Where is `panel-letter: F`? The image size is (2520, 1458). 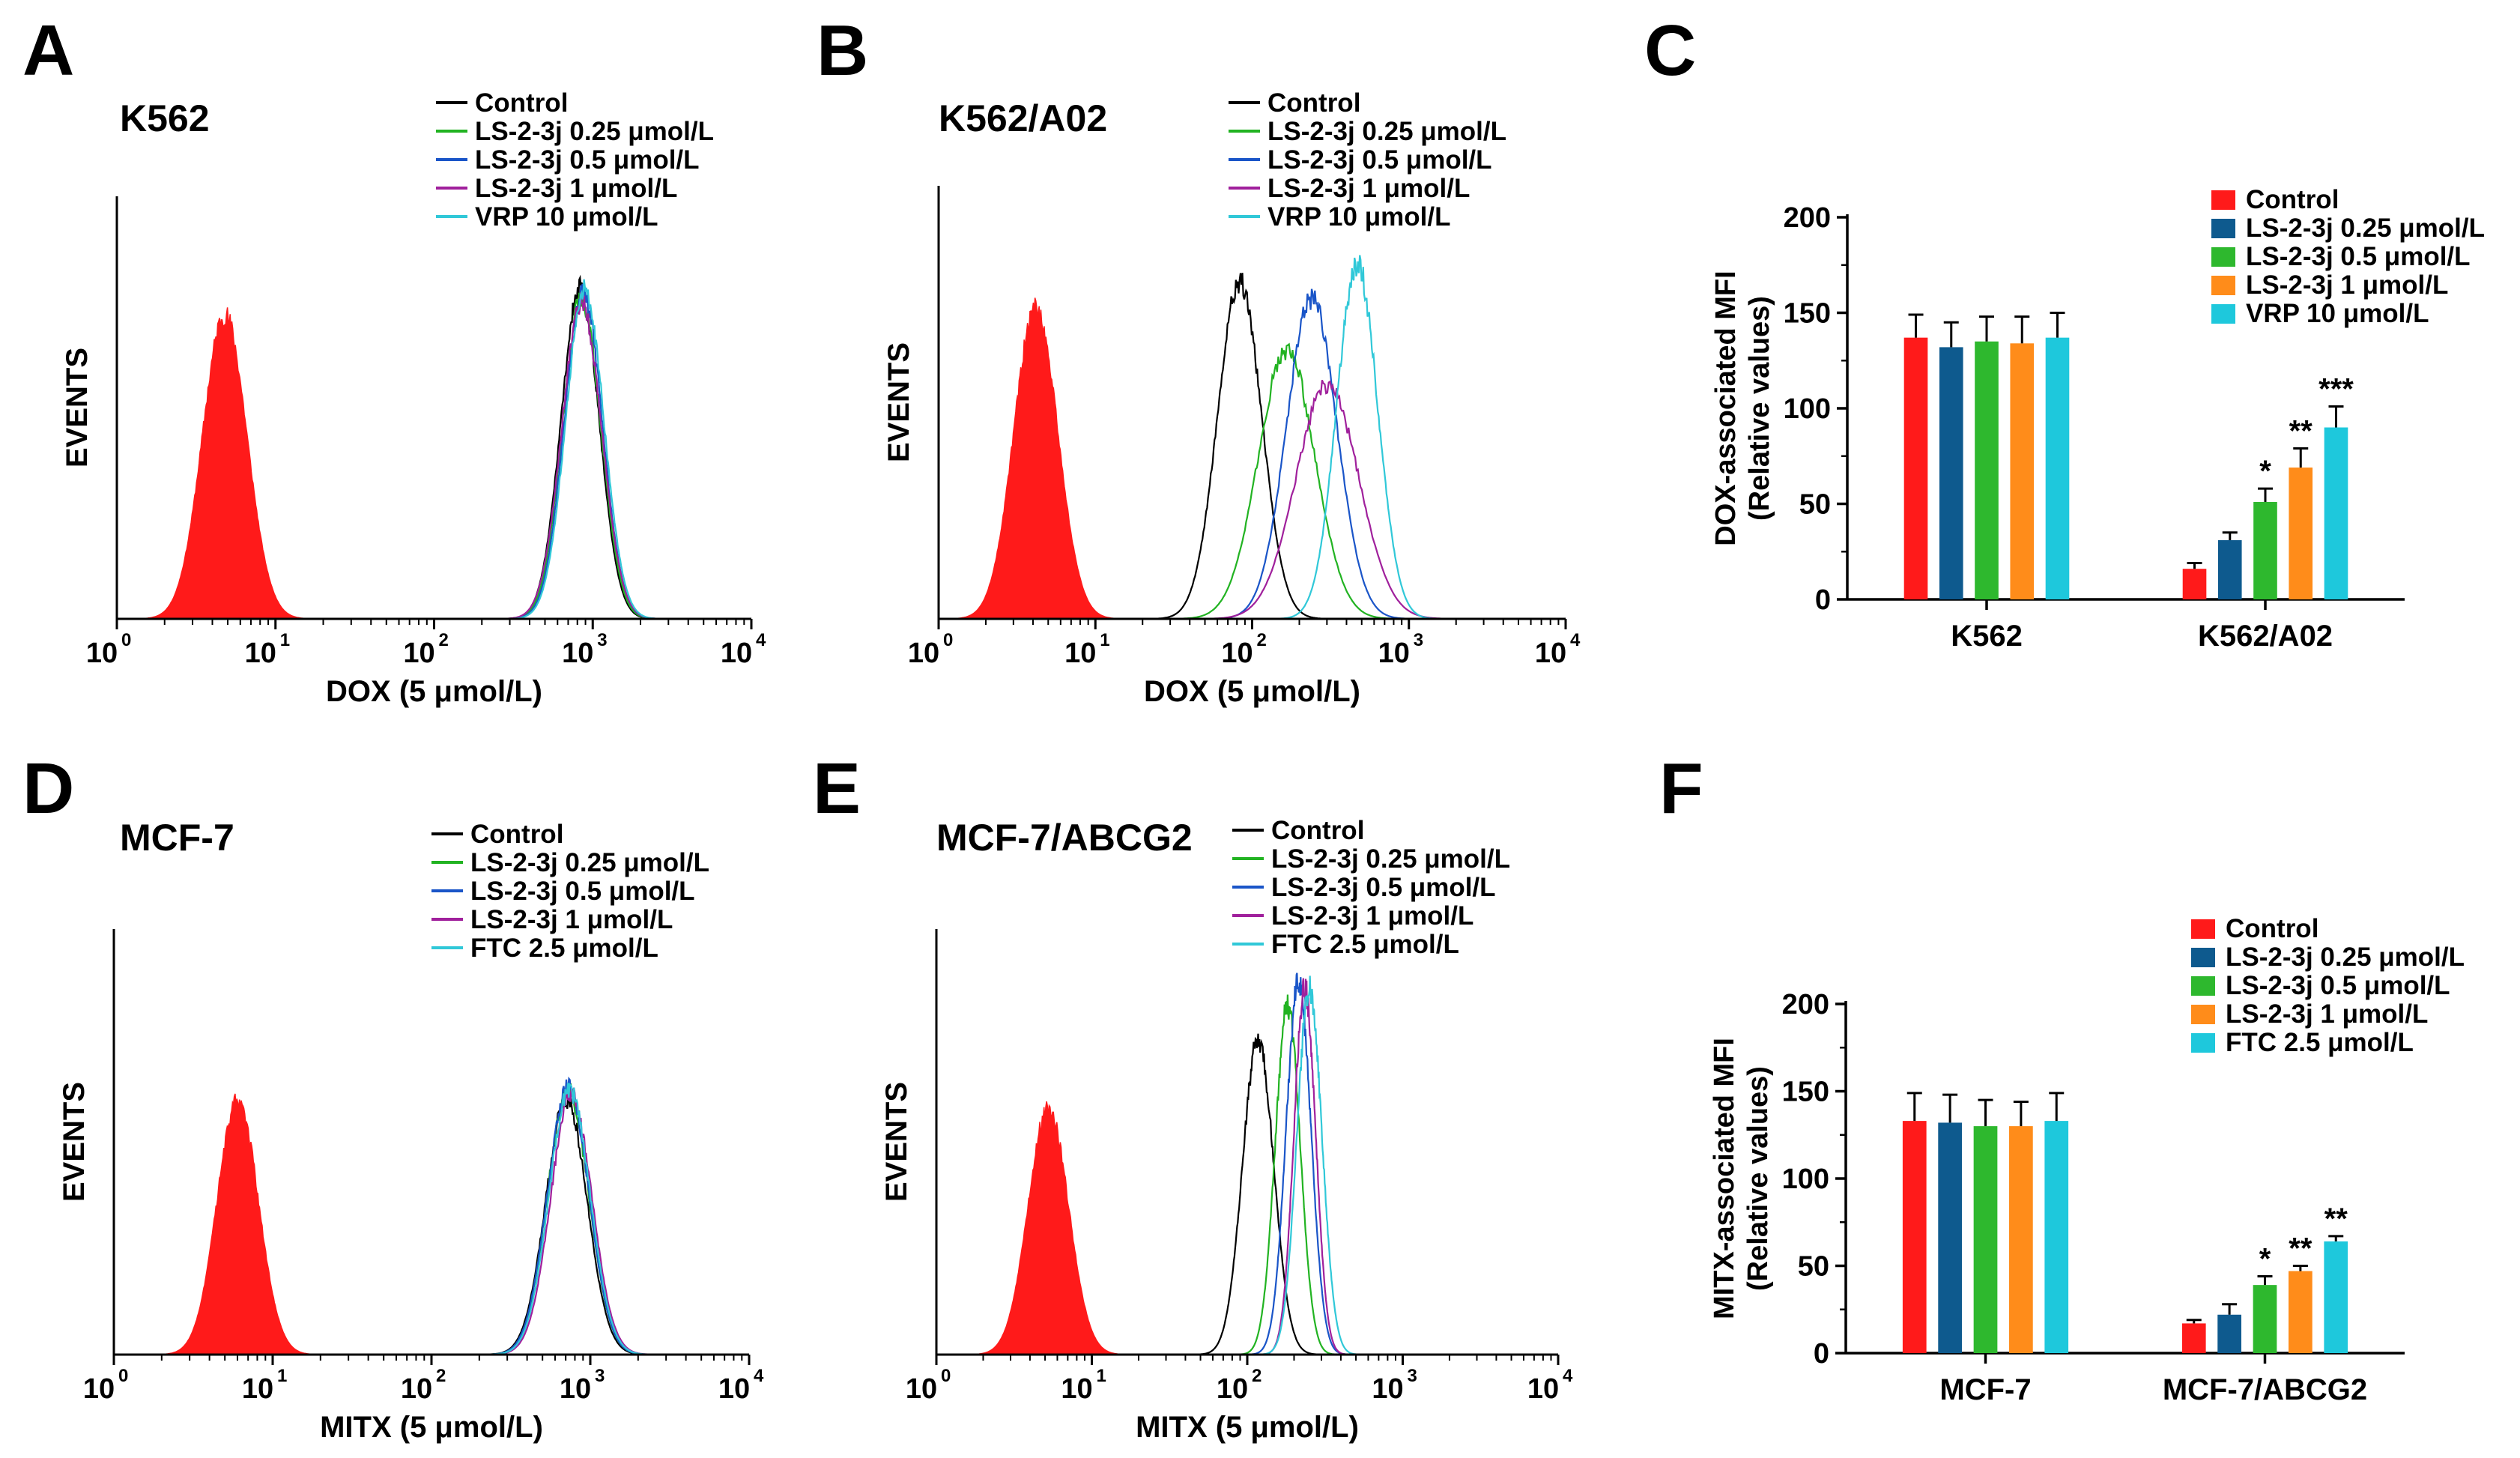
panel-letter: F is located at coordinates (1681, 788).